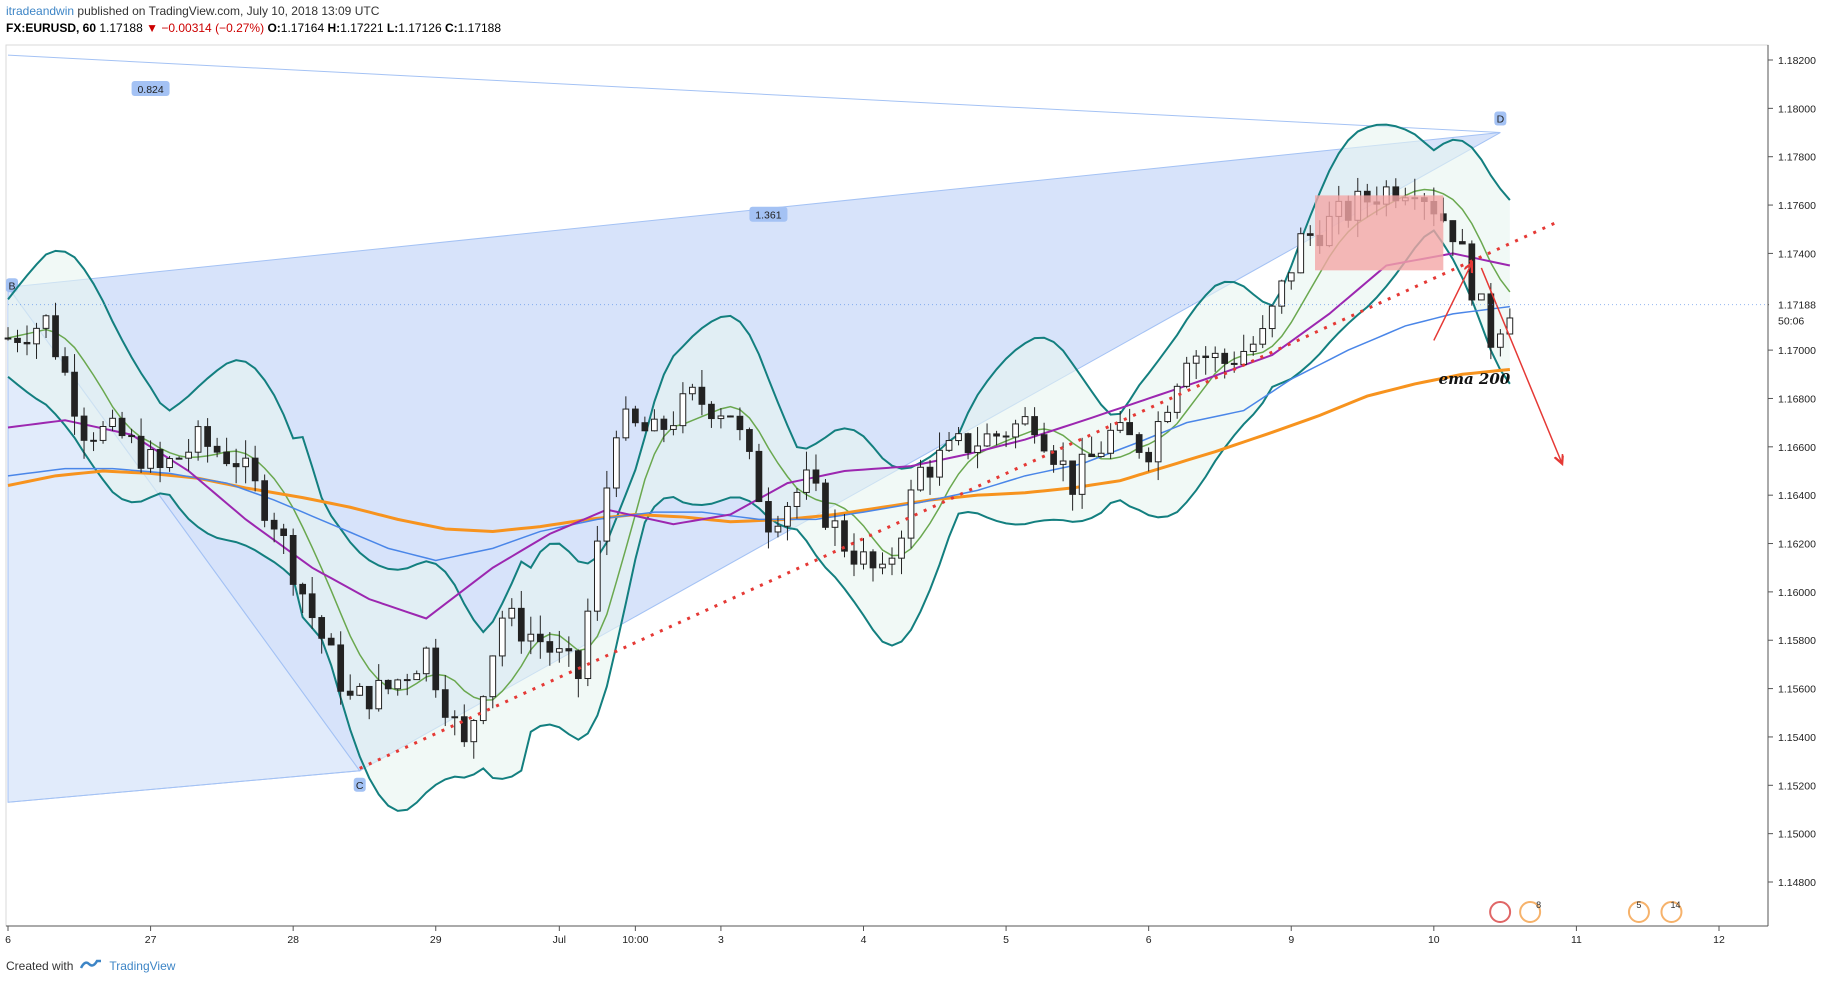 The image size is (1828, 984). What do you see at coordinates (1586, 911) in the screenshot?
I see `event-flags: 8 5 14` at bounding box center [1586, 911].